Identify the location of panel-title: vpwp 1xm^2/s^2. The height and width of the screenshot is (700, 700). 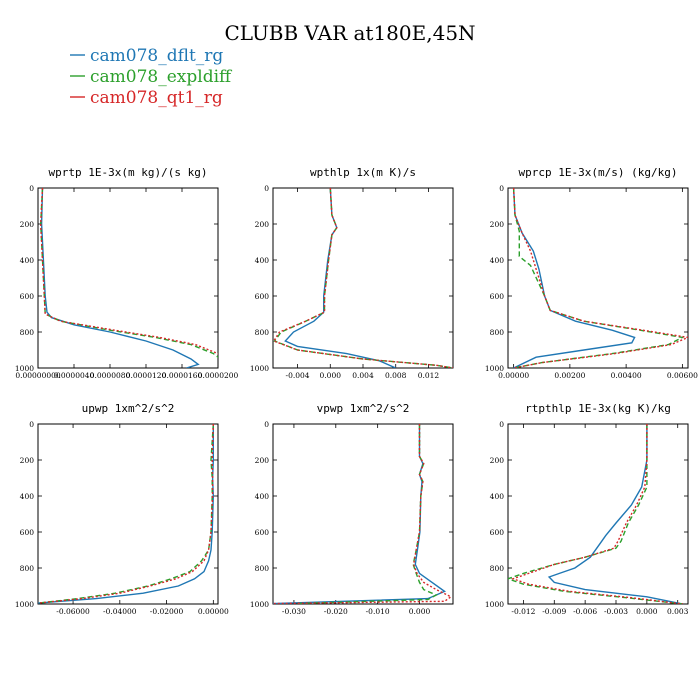
(363, 408).